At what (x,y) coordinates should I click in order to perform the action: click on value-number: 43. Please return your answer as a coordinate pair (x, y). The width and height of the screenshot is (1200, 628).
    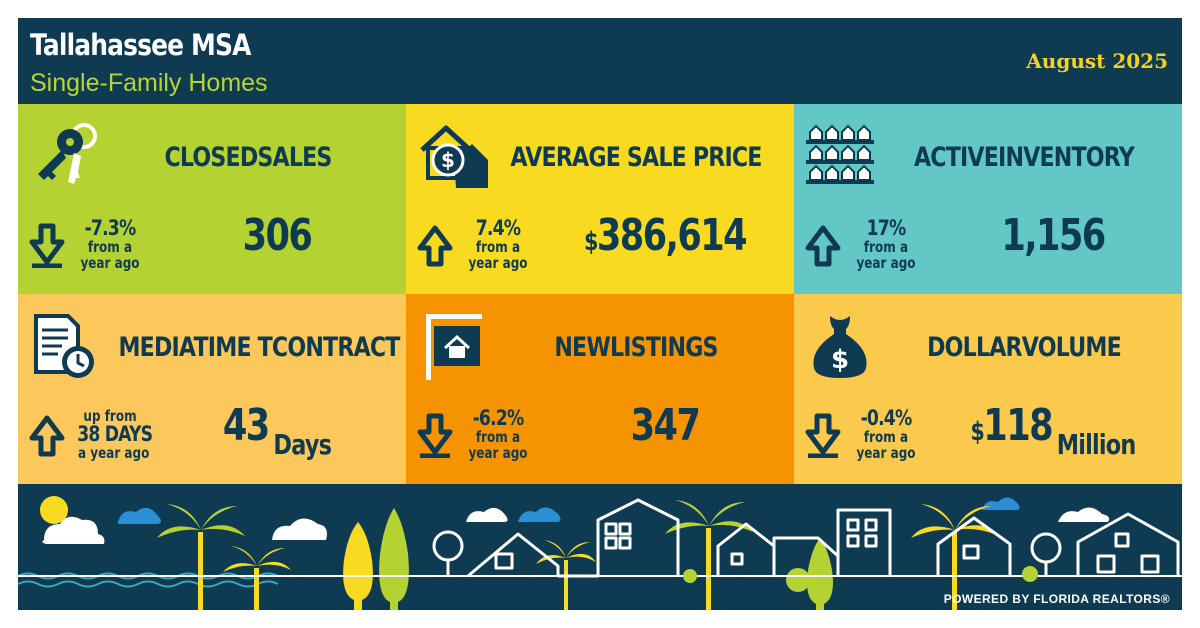
    Looking at the image, I should click on (246, 425).